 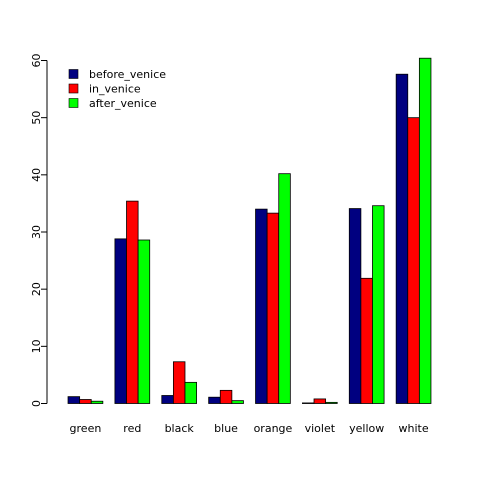 I want to click on bar-group-blue, so click(x=226, y=396).